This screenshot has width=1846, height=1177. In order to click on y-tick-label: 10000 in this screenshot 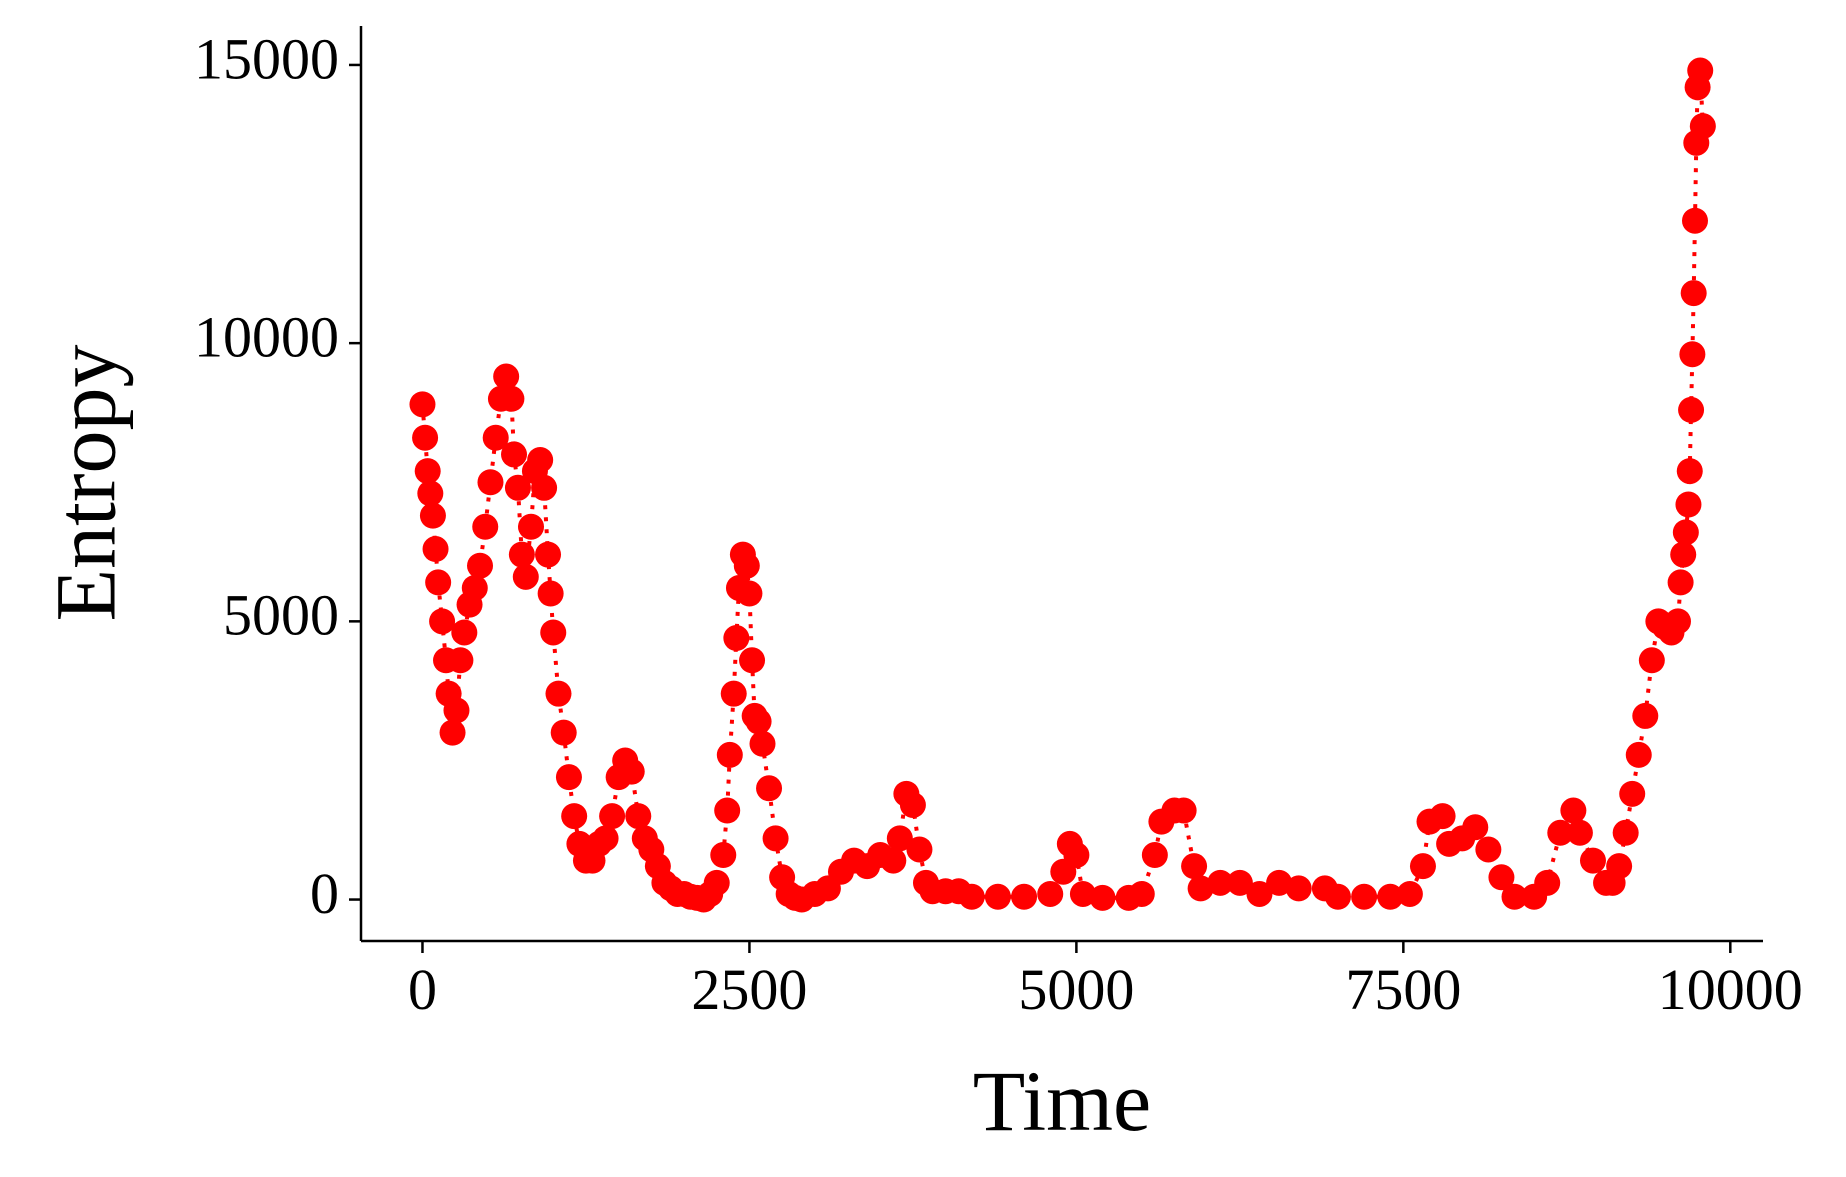, I will do `click(266, 336)`.